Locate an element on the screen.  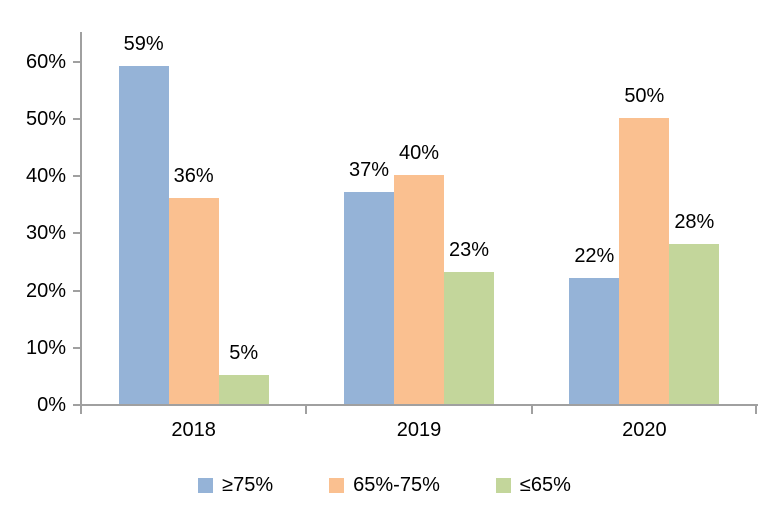
legend-item-2: ≤65% is located at coordinates (533, 485).